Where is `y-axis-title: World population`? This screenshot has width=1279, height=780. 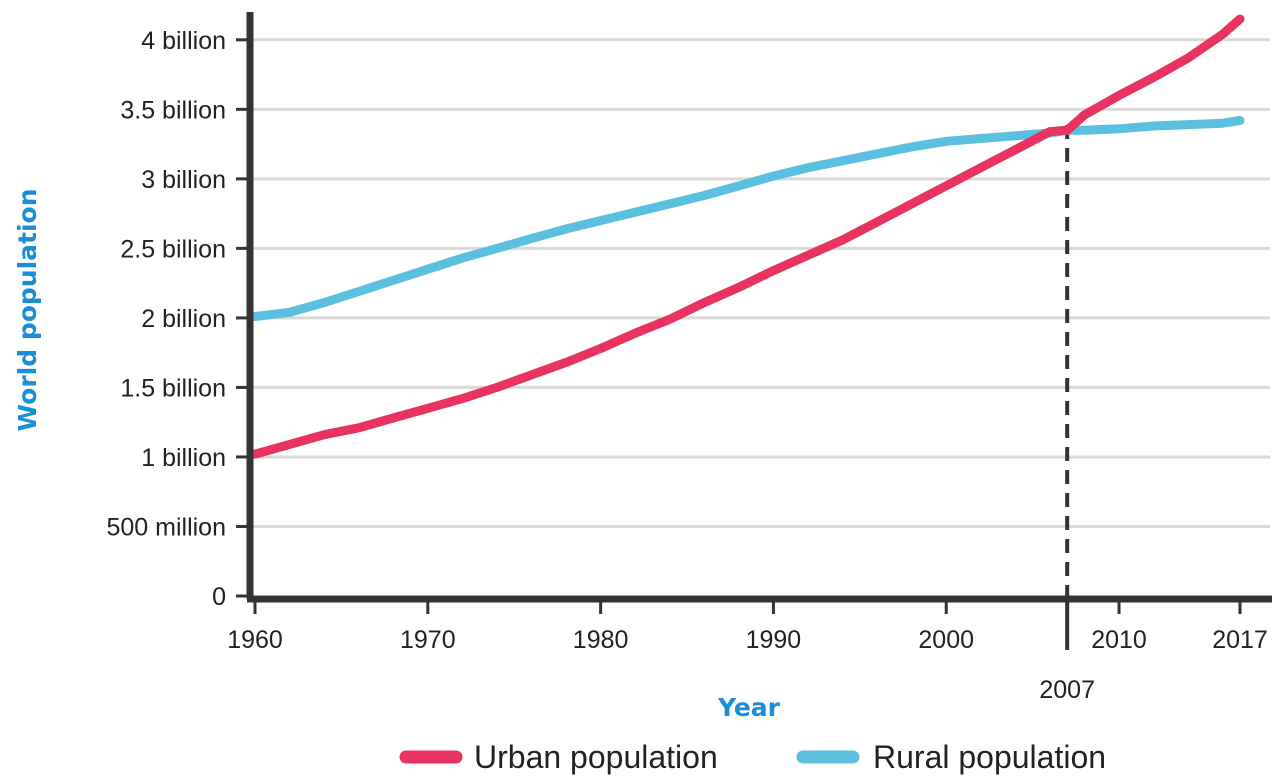 y-axis-title: World population is located at coordinates (27, 309).